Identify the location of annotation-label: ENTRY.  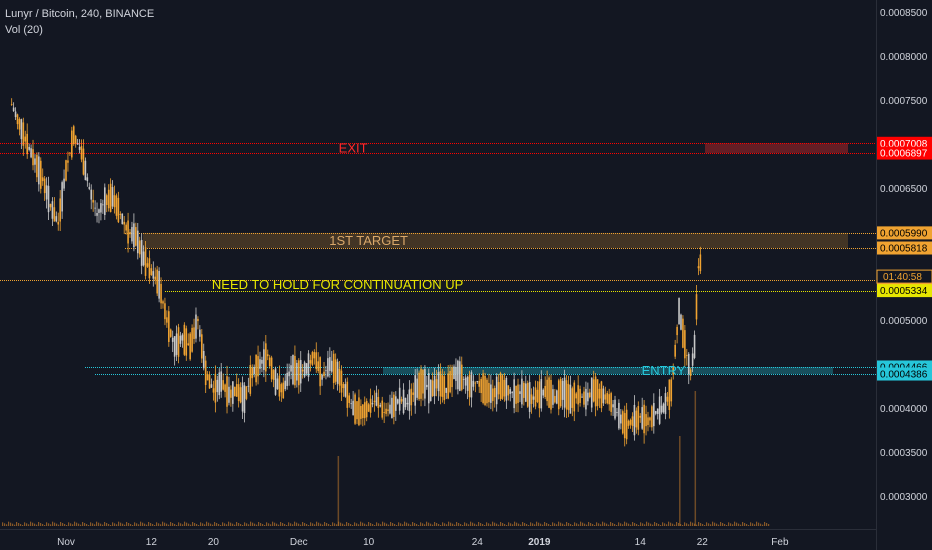
(664, 370).